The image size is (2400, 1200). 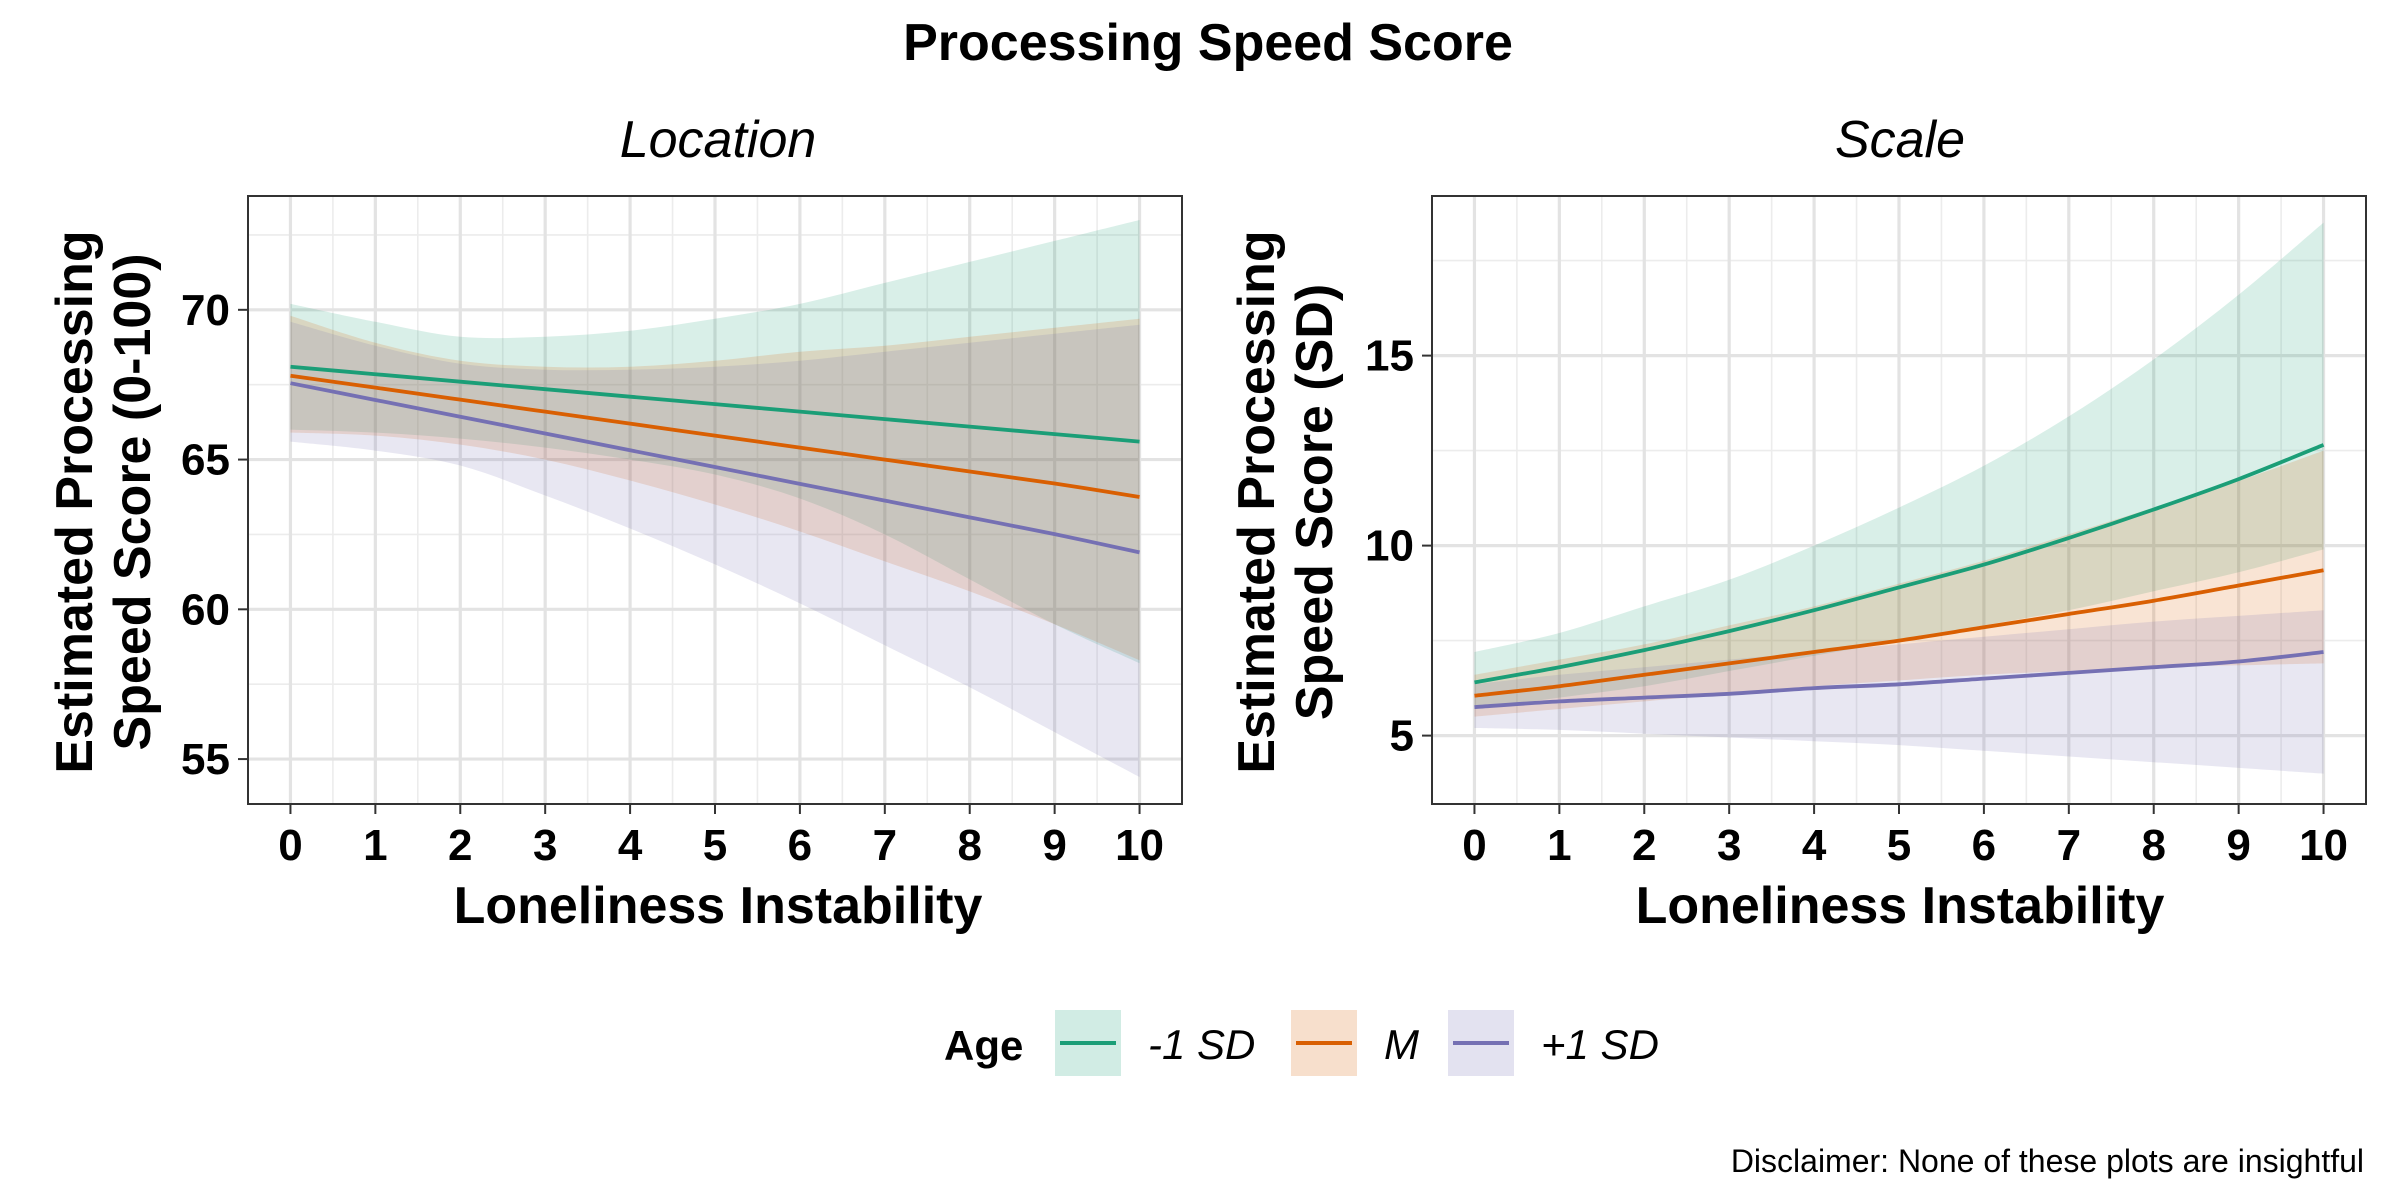 I want to click on location-x-tick-label: 9, so click(x=1054, y=845).